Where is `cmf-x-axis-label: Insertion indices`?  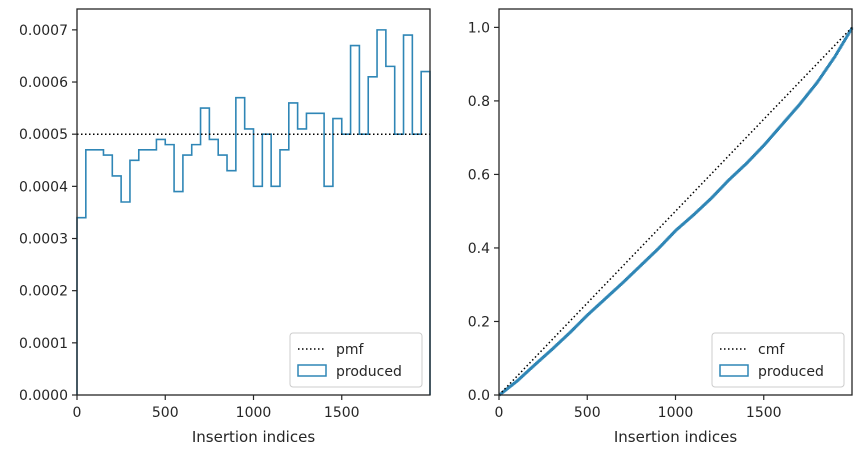
cmf-x-axis-label: Insertion indices is located at coordinates (675, 437).